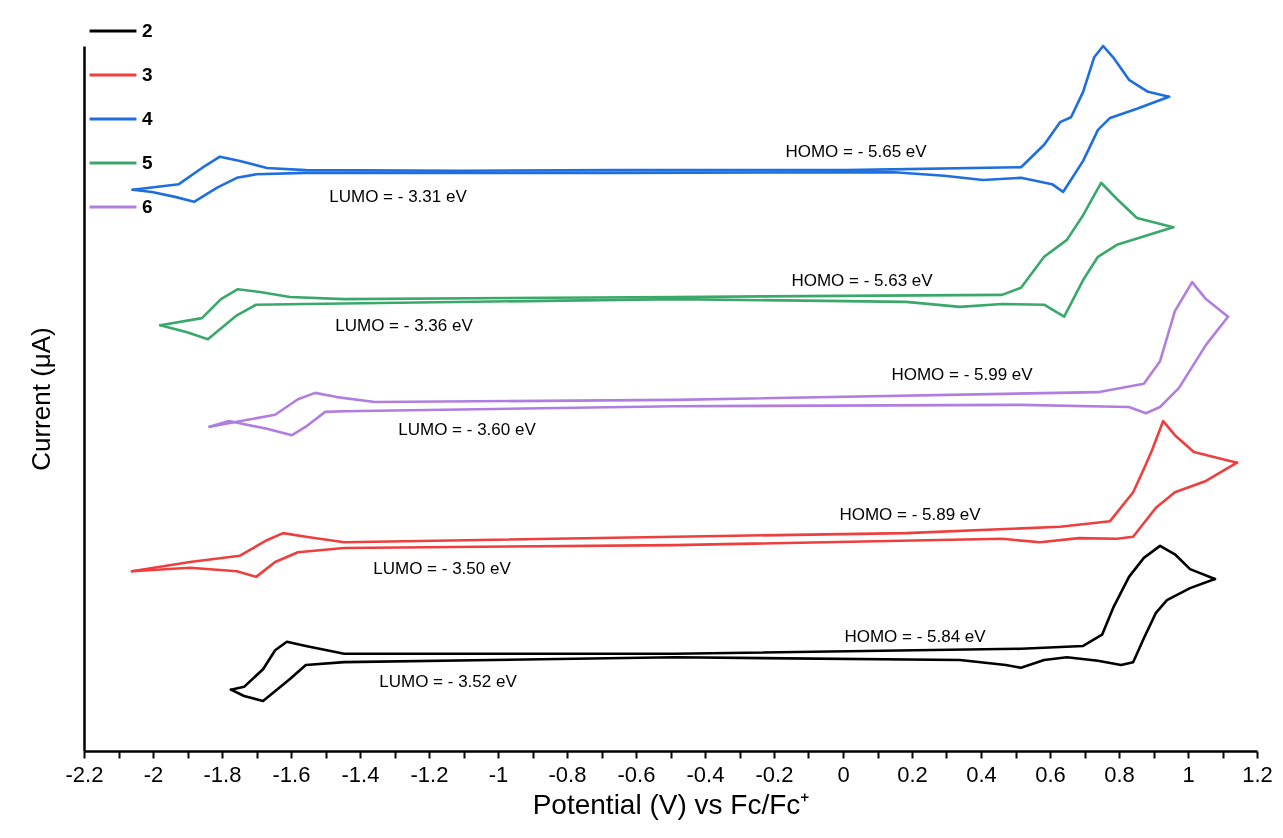 The image size is (1283, 838). What do you see at coordinates (671, 804) in the screenshot?
I see `x-axis-title: Potential (V) vs Fc/Fc⁺` at bounding box center [671, 804].